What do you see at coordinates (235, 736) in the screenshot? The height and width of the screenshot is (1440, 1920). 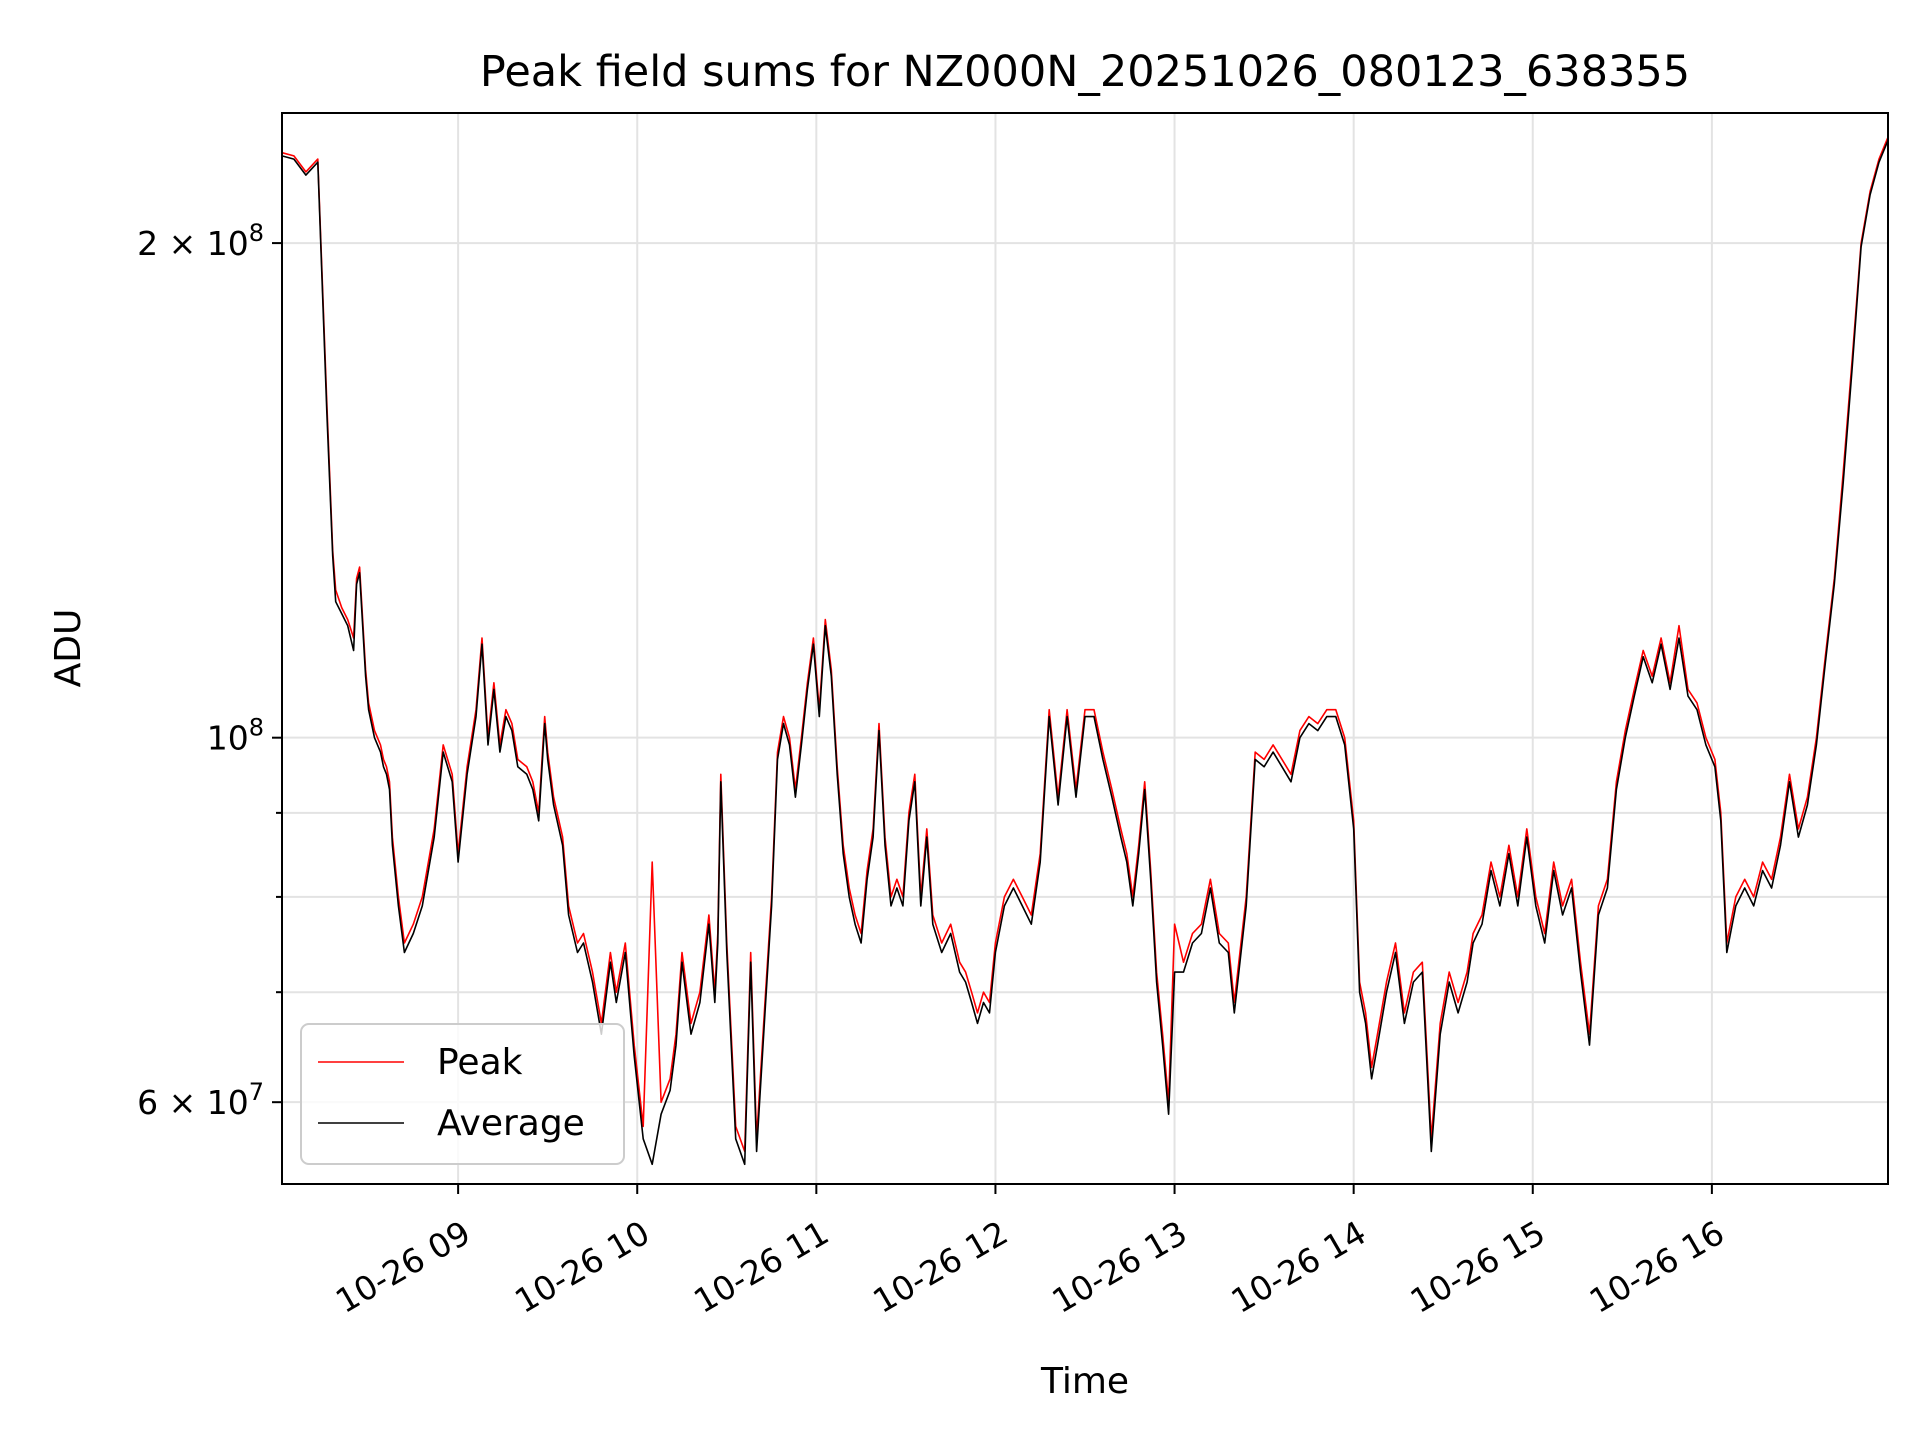 I see `y-tick-label: 108` at bounding box center [235, 736].